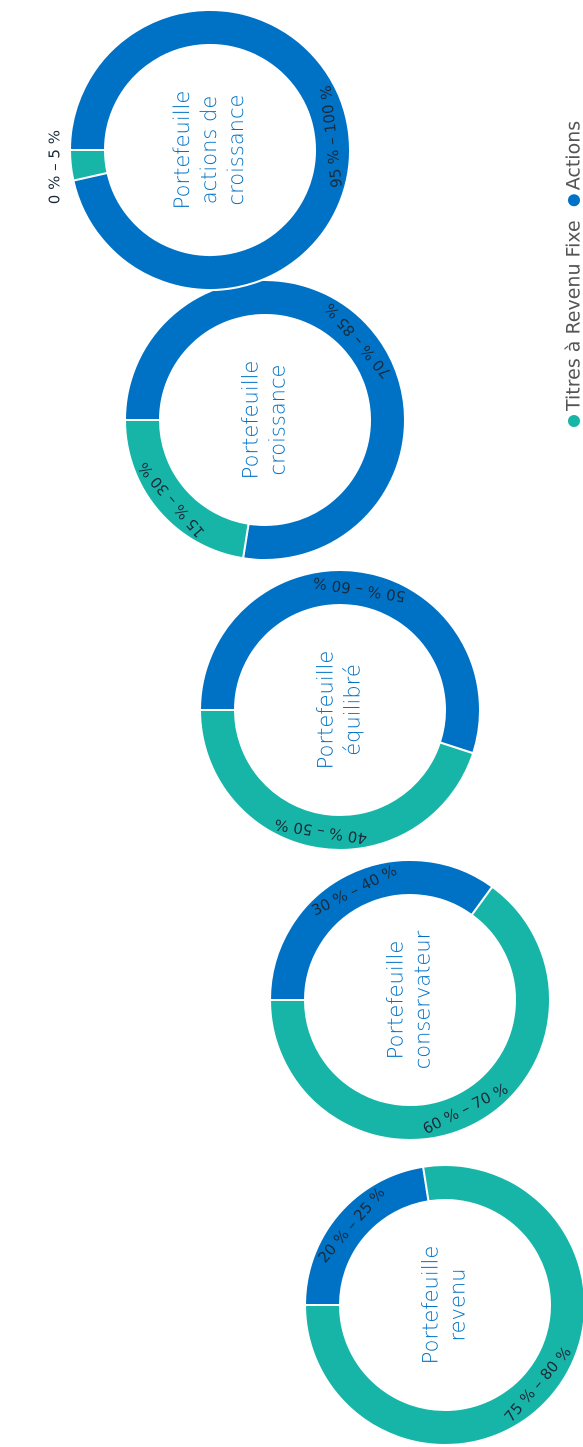 The image size is (583, 1447). I want to click on donut-title: conservateur, so click(423, 999).